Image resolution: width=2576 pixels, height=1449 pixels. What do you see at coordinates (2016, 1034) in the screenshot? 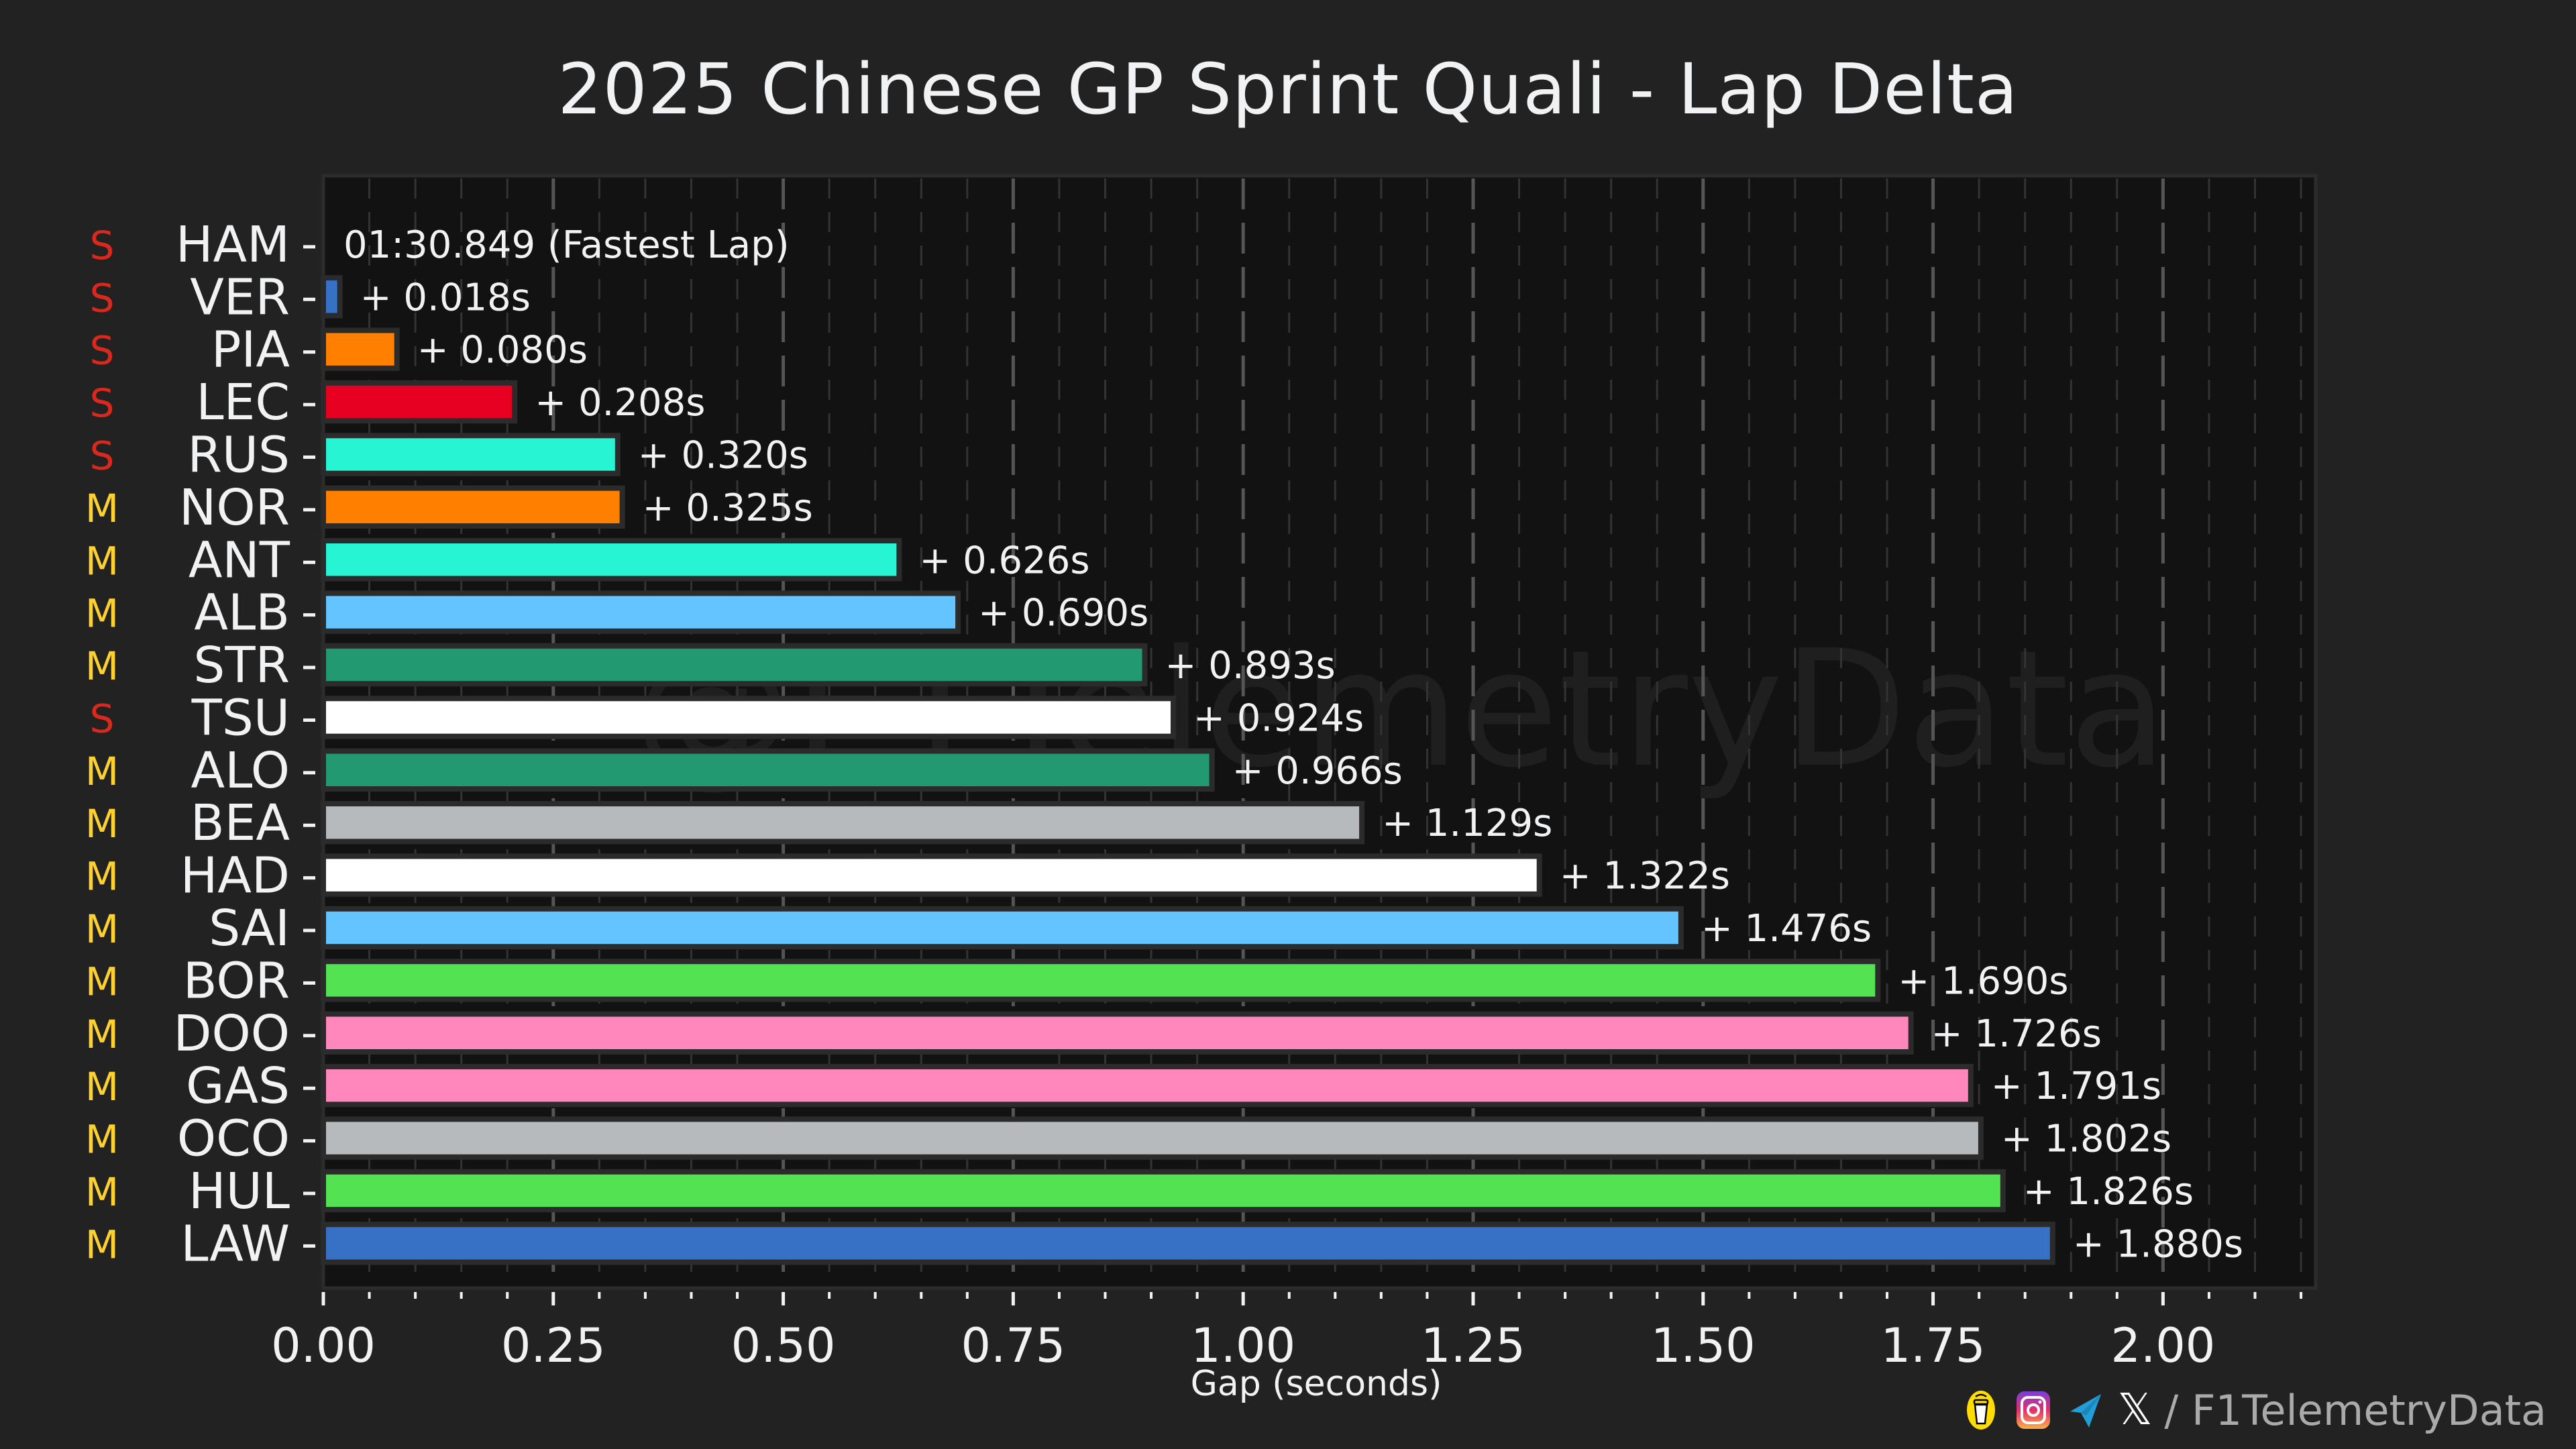
I see `data-label: + 1.726s` at bounding box center [2016, 1034].